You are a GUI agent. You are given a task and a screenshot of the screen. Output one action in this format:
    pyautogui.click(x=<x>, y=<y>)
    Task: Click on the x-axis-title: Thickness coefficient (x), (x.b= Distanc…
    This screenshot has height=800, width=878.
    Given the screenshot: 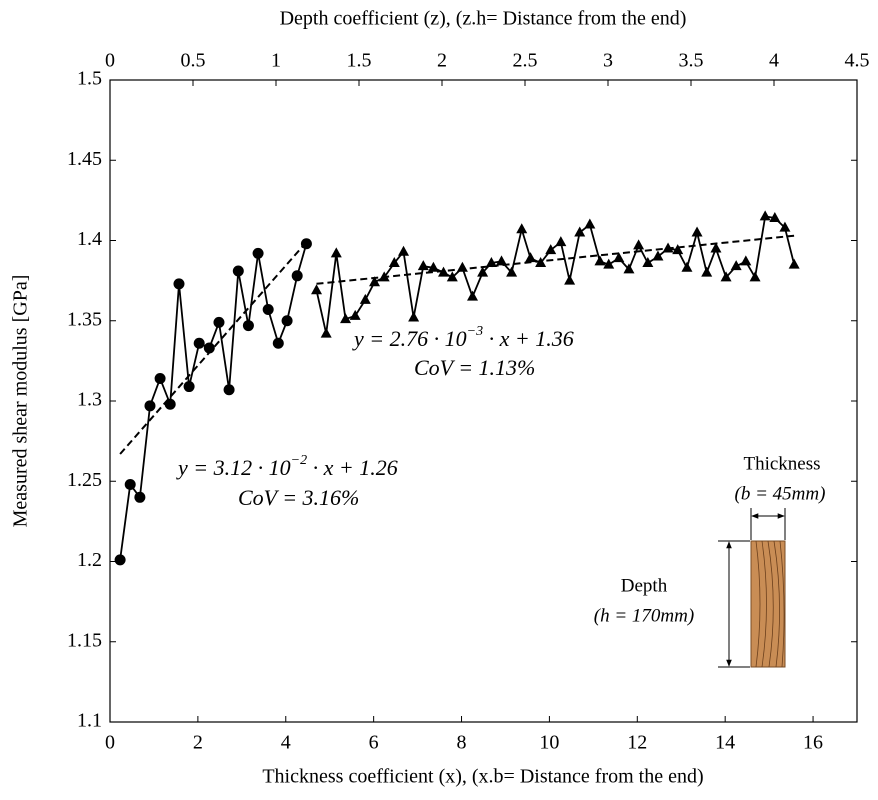 What is the action you would take?
    pyautogui.click(x=482, y=777)
    